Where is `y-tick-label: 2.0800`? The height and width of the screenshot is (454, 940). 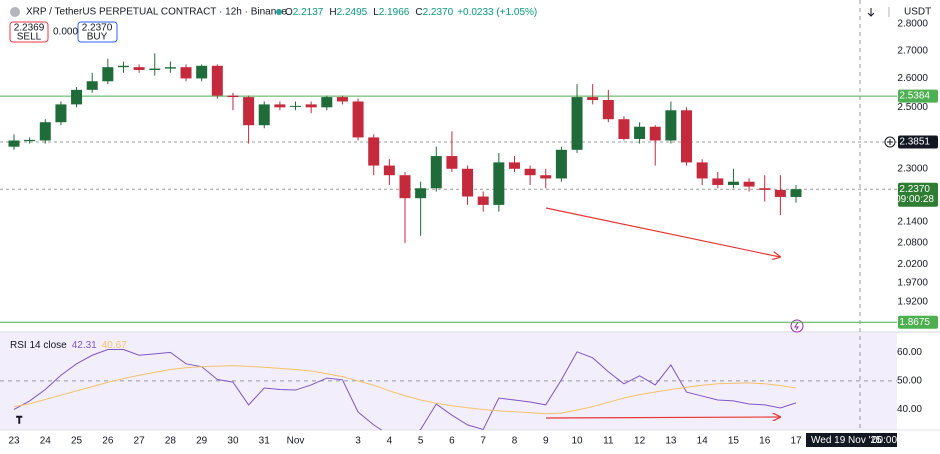
y-tick-label: 2.0800 is located at coordinates (912, 242).